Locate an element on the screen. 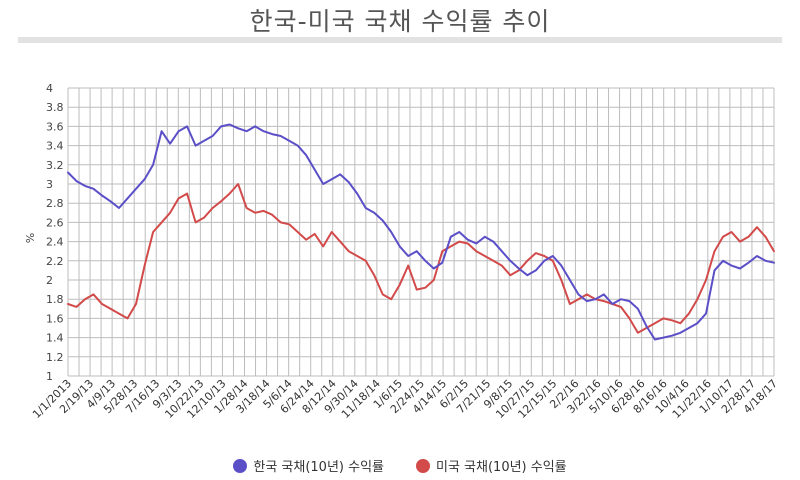  y-tick-label: 2.6 is located at coordinates (55, 222).